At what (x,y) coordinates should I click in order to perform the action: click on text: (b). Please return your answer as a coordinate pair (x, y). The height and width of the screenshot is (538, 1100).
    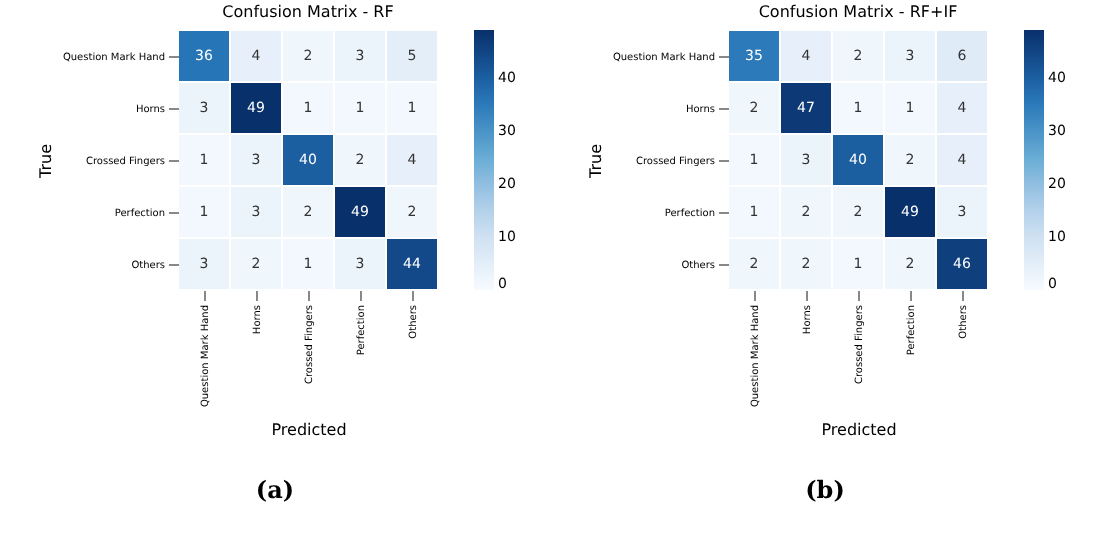
    Looking at the image, I should click on (825, 490).